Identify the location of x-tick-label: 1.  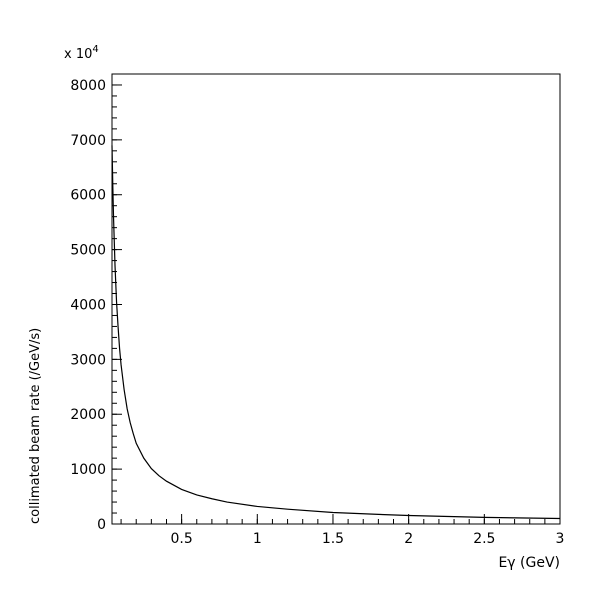
(257, 539).